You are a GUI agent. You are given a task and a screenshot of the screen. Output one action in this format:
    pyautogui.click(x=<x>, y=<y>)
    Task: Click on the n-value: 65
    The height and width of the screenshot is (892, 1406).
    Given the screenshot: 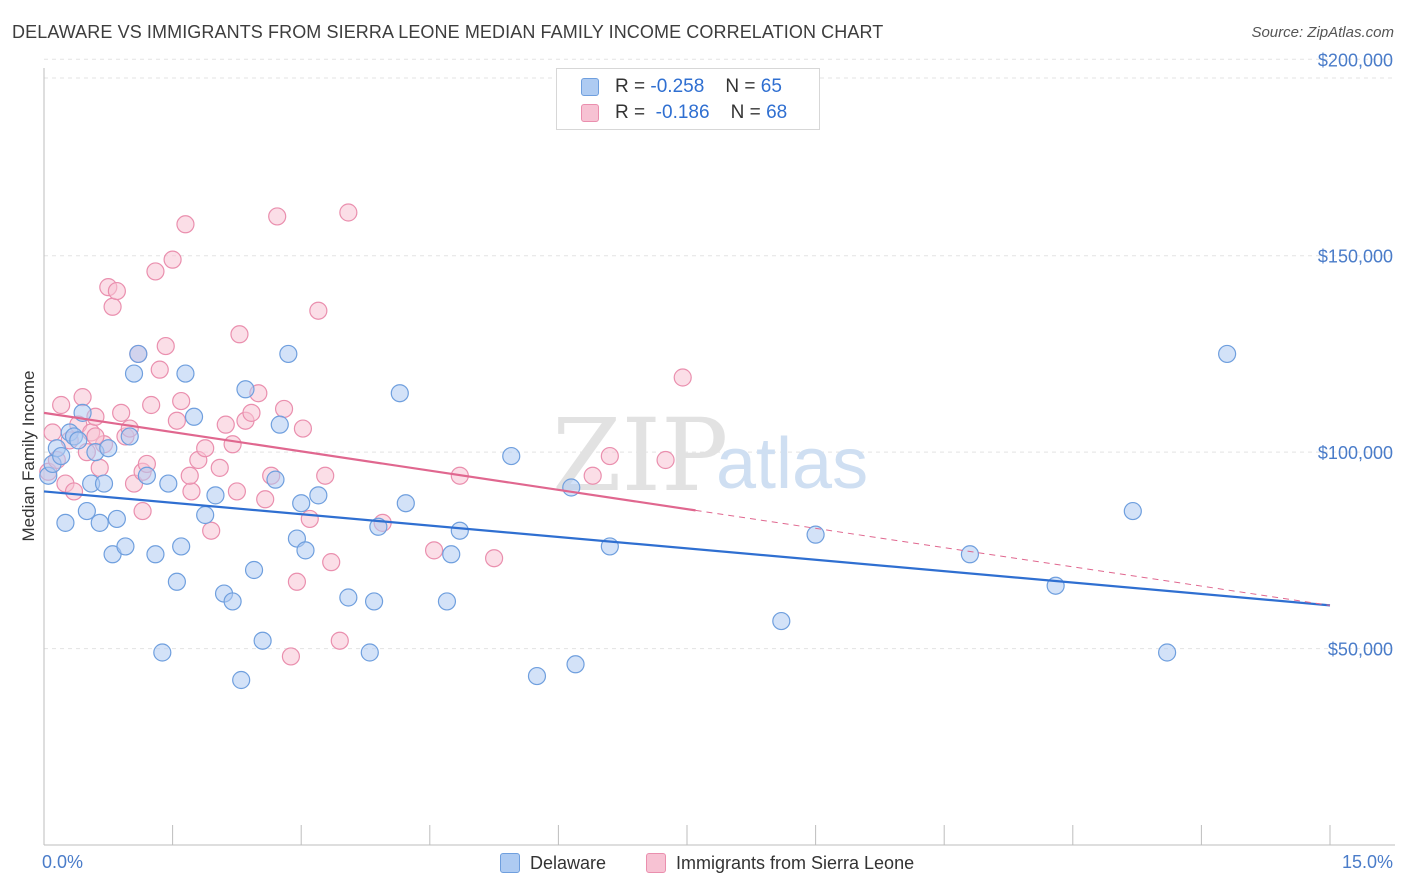 What is the action you would take?
    pyautogui.click(x=771, y=86)
    